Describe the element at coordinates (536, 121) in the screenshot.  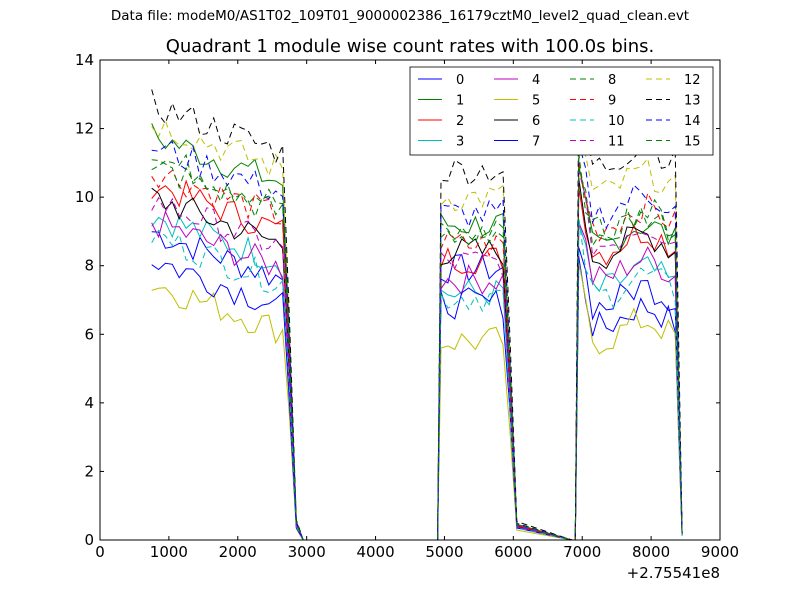
I see `legend-label-6: 6` at that location.